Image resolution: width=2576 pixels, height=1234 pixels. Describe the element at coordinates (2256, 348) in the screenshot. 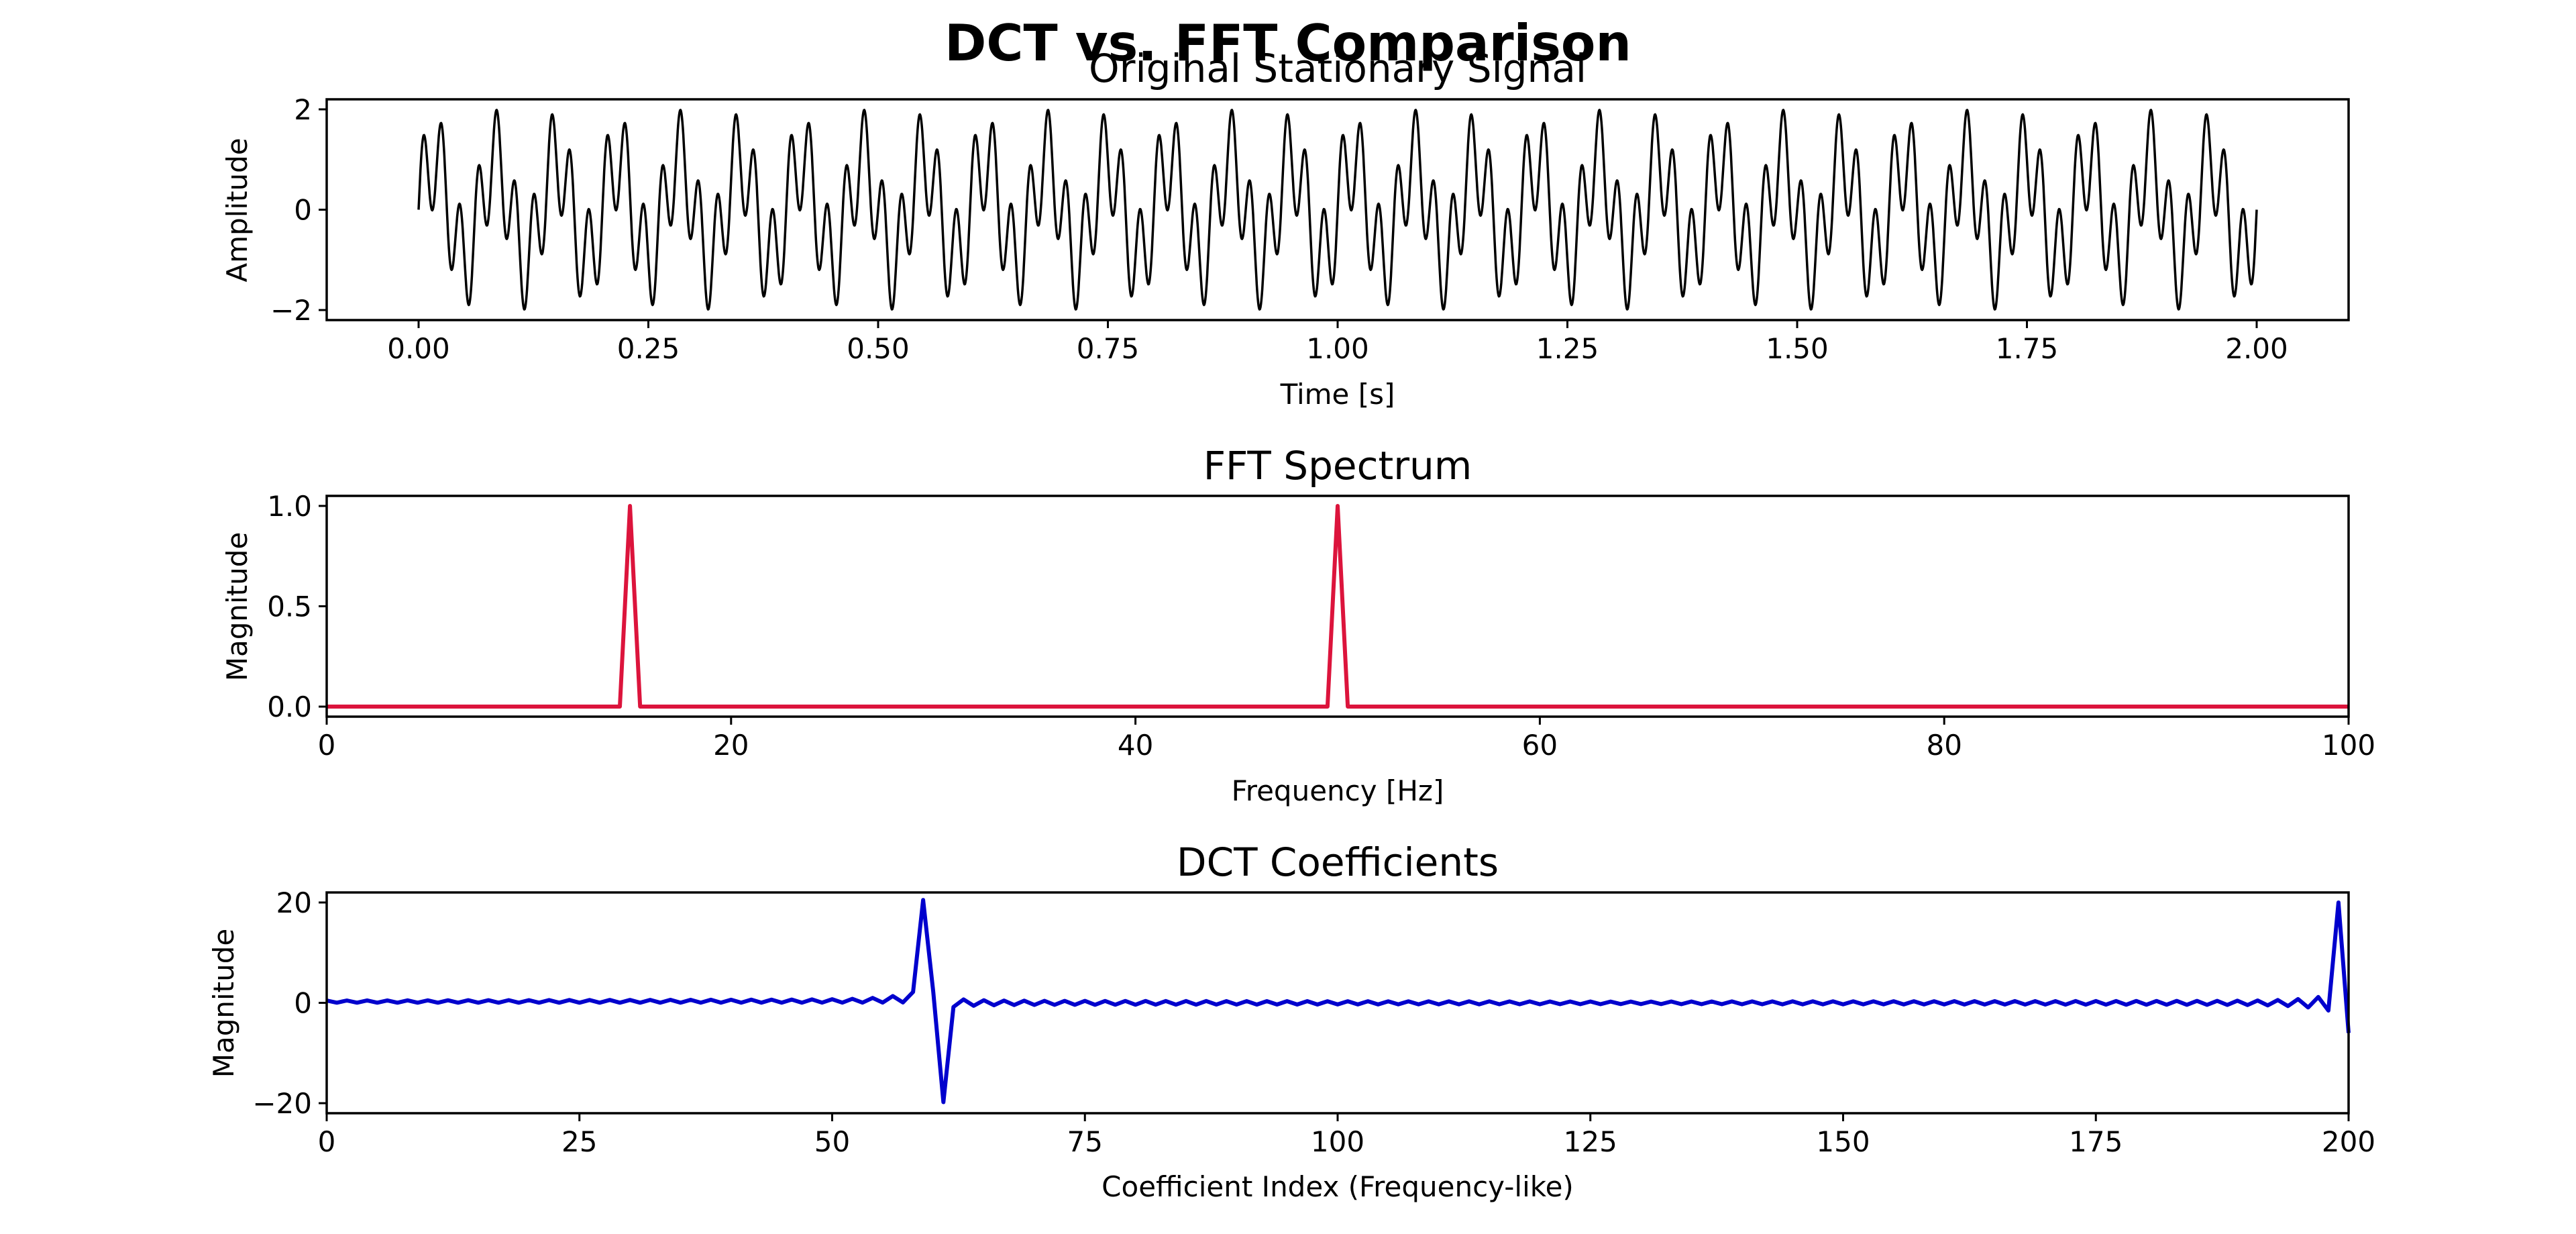

I see `signal-xtick-label: 2.00` at that location.